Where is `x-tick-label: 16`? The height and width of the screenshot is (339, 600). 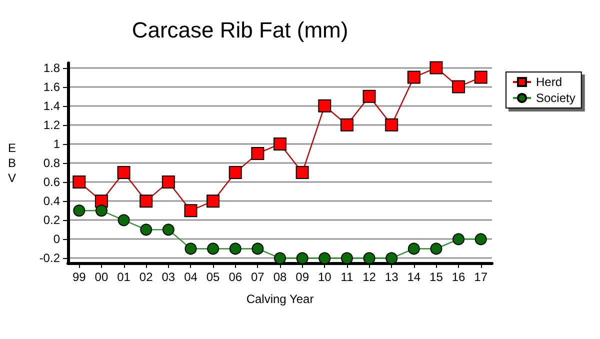
x-tick-label: 16 is located at coordinates (459, 277).